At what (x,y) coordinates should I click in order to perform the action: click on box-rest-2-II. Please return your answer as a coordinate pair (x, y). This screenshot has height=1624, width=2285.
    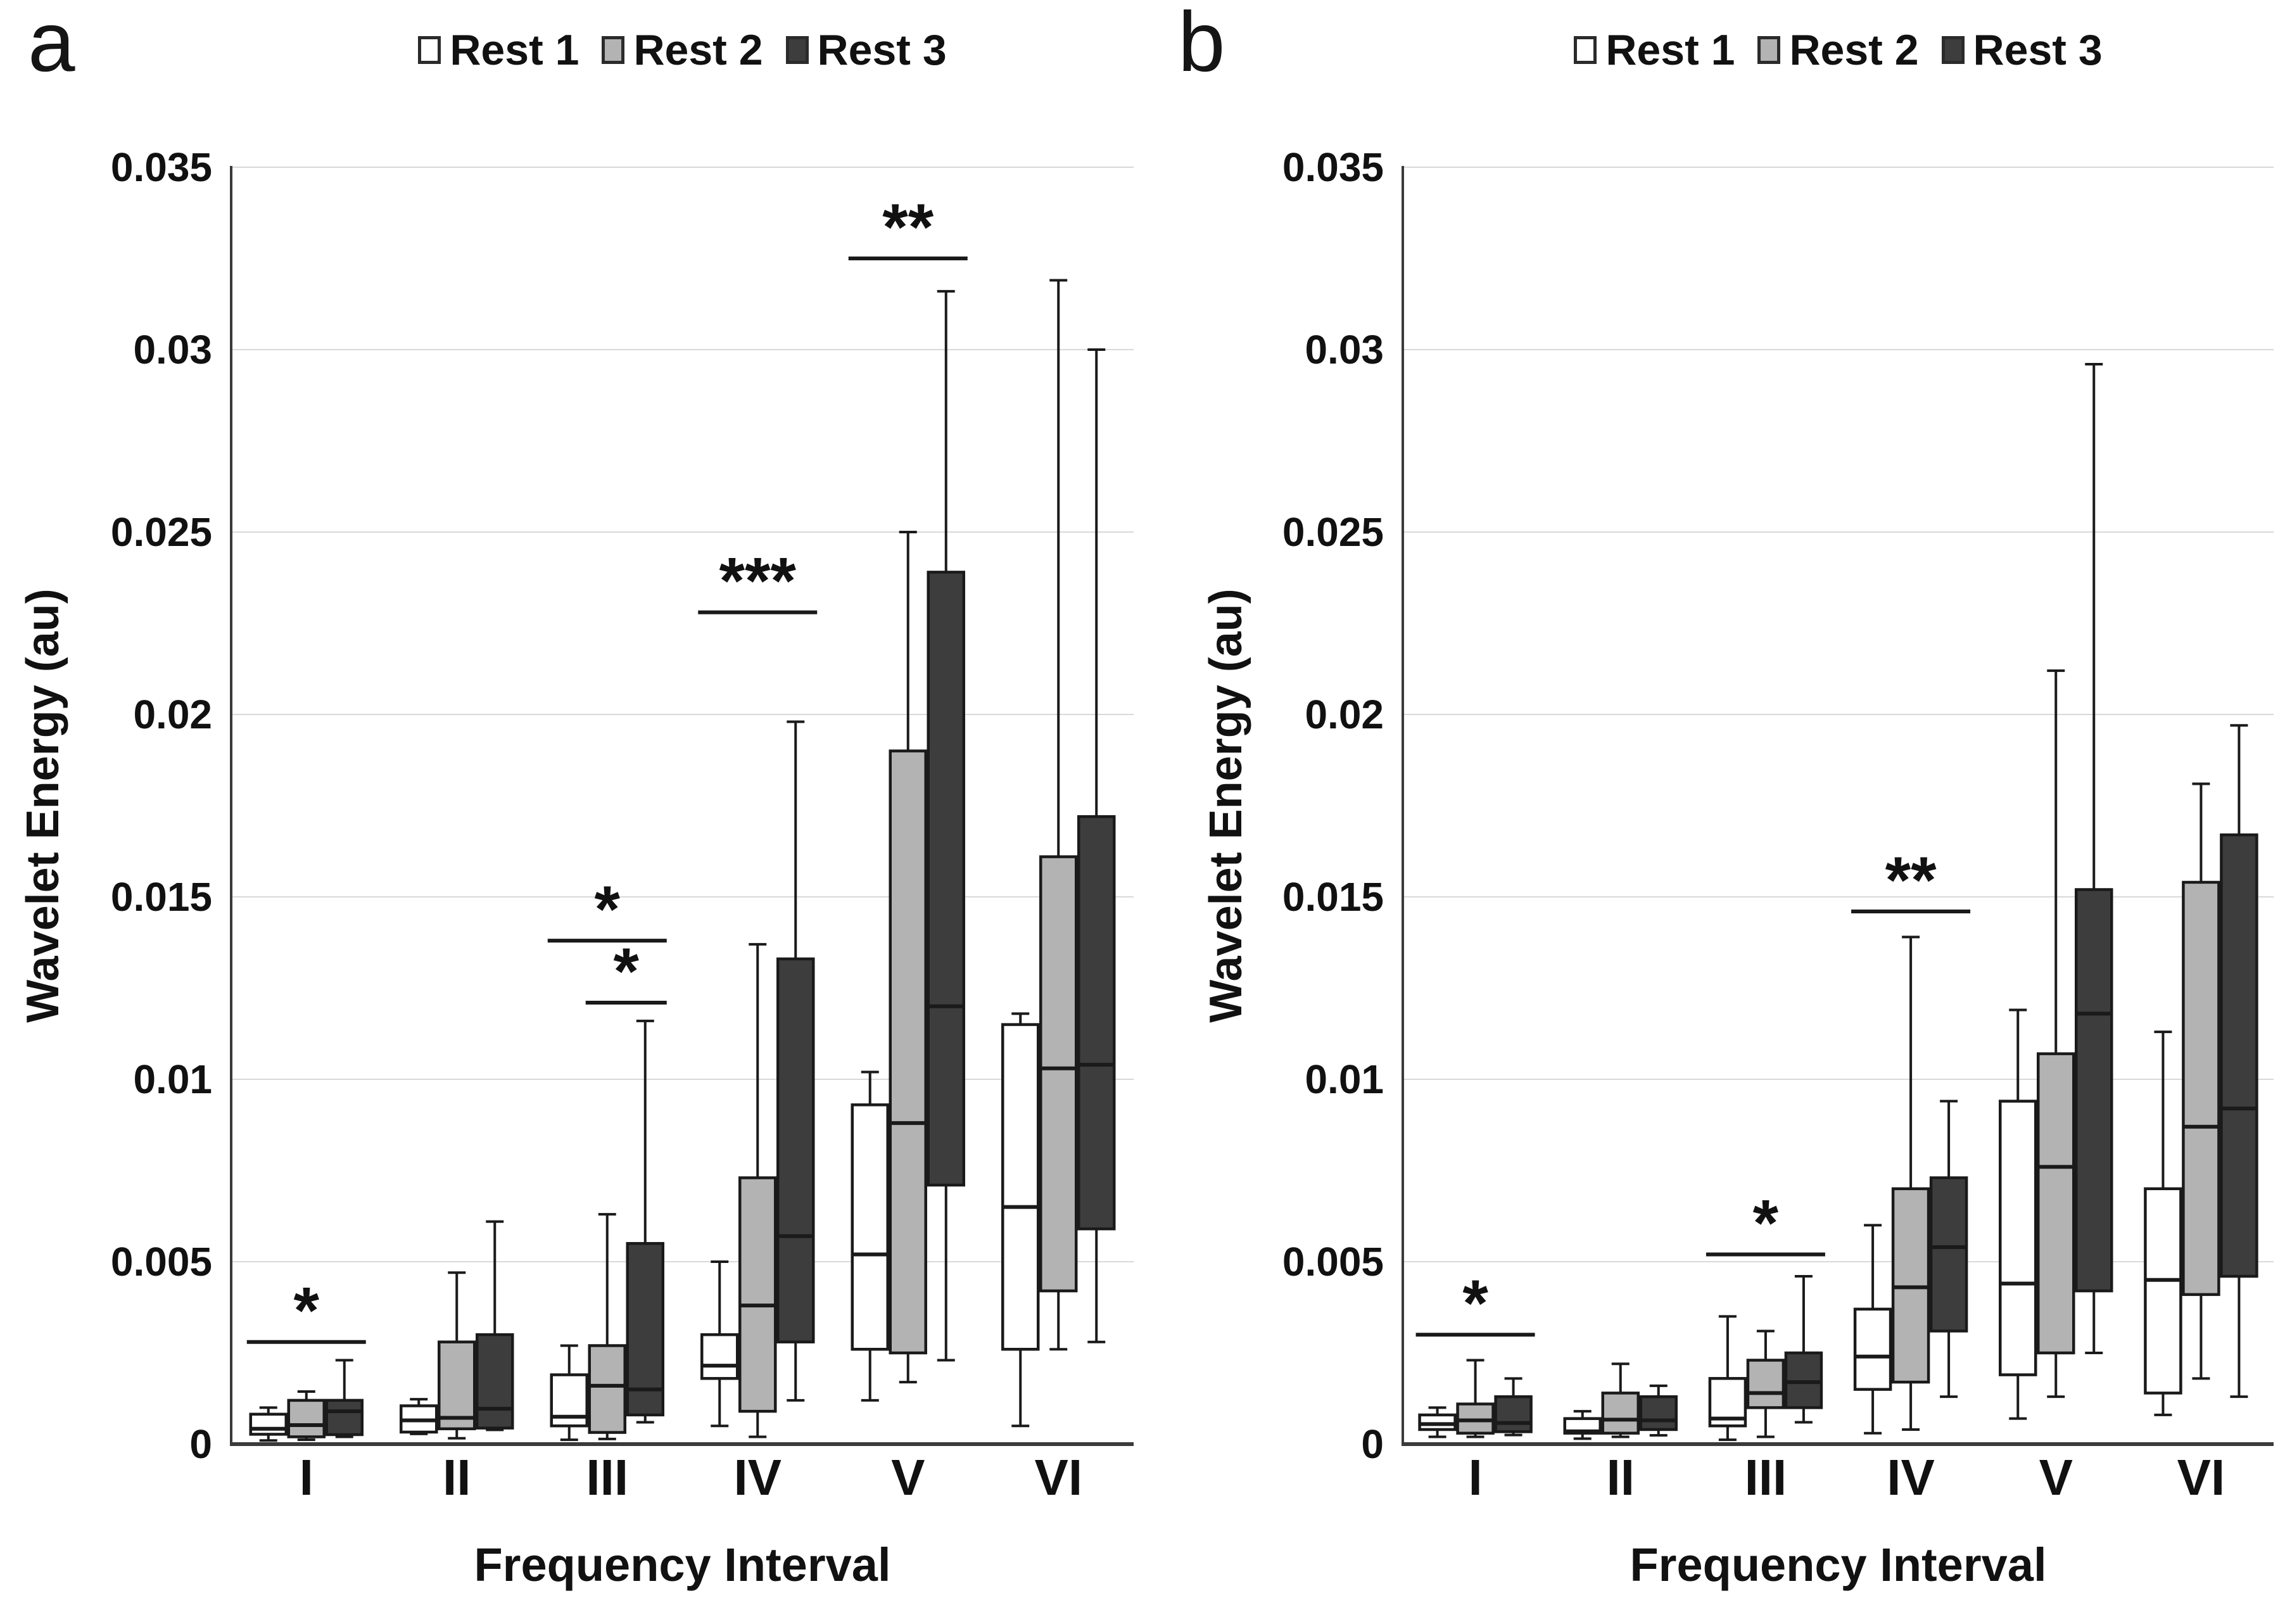
    Looking at the image, I should click on (457, 1356).